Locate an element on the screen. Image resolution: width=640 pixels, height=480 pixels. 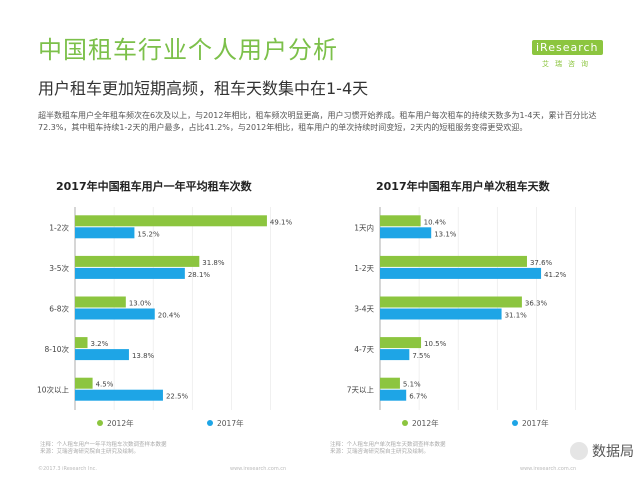
footer-url-2: www.iresearch.com.cn is located at coordinates (548, 469).